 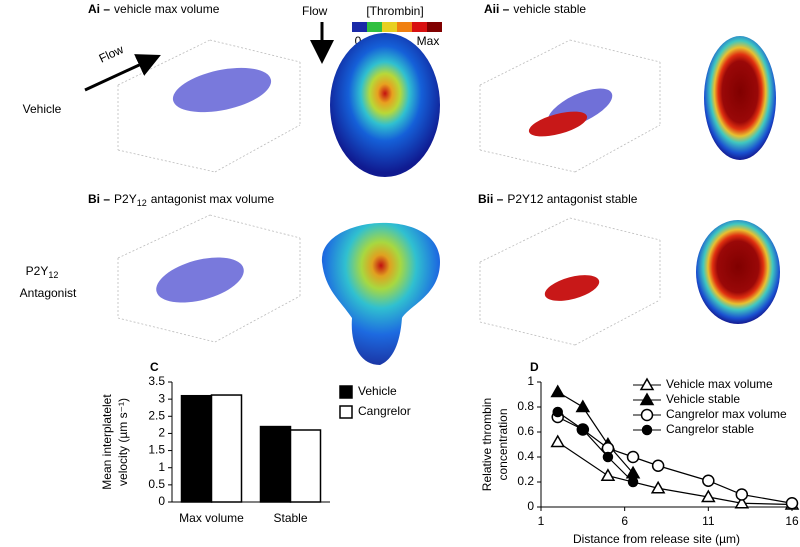 What do you see at coordinates (487, 444) in the screenshot?
I see `y-axis-label: Relative thrombin` at bounding box center [487, 444].